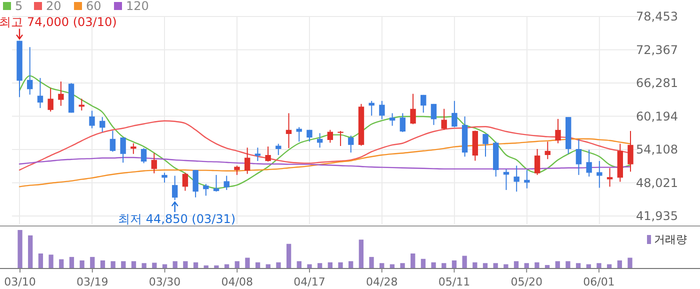 The width and height of the screenshot is (700, 289). Describe the element at coordinates (526, 282) in the screenshot. I see `x-tick-label: 05/20` at that location.